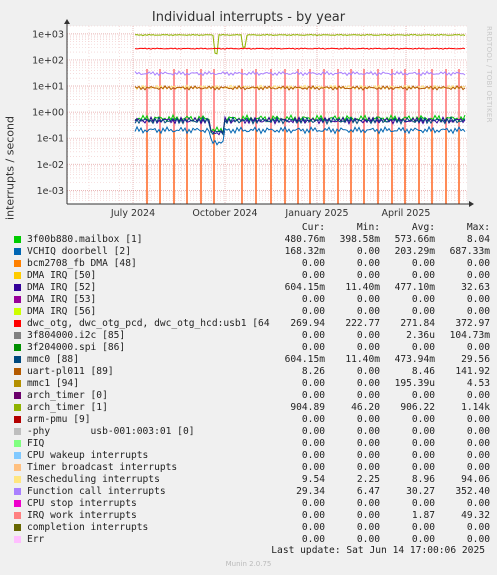 The width and height of the screenshot is (497, 575). What do you see at coordinates (93, 479) in the screenshot?
I see `legend-series-name: Rescheduling interrupts` at bounding box center [93, 479].